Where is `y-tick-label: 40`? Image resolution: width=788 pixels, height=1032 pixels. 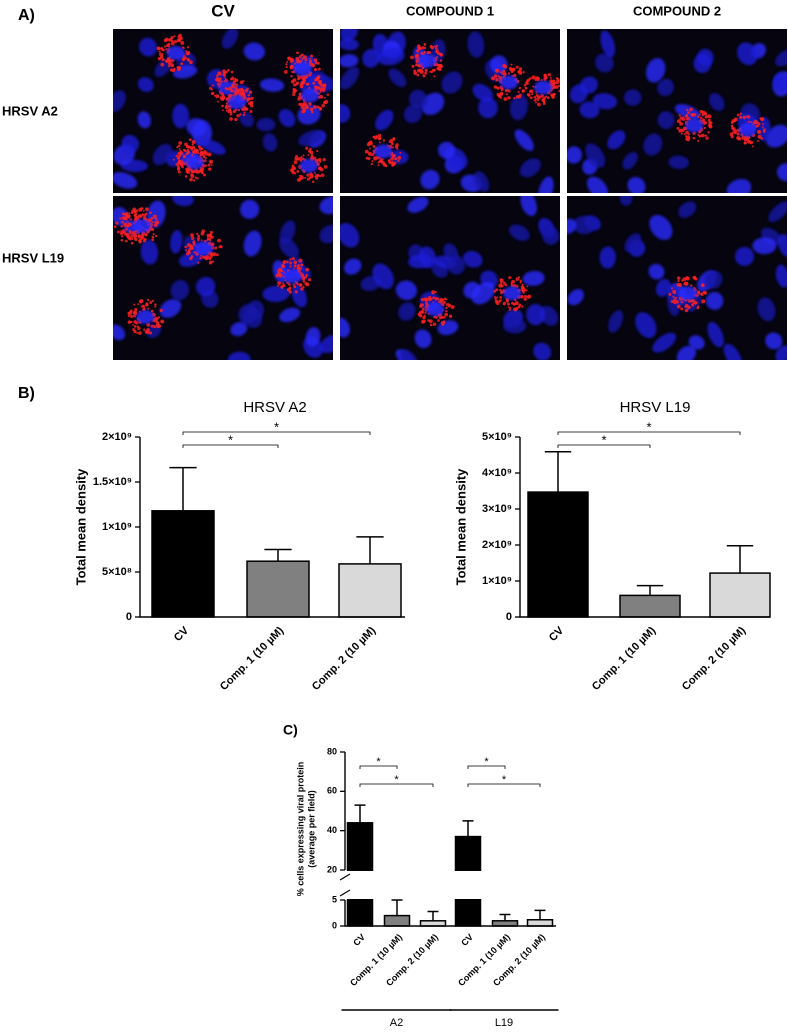
y-tick-label: 40 is located at coordinates (332, 830).